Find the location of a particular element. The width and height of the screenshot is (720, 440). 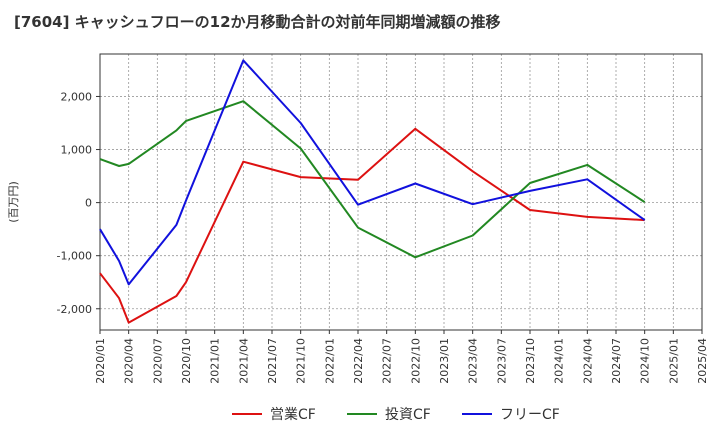

legend-label: 営業CF is located at coordinates (293, 415).